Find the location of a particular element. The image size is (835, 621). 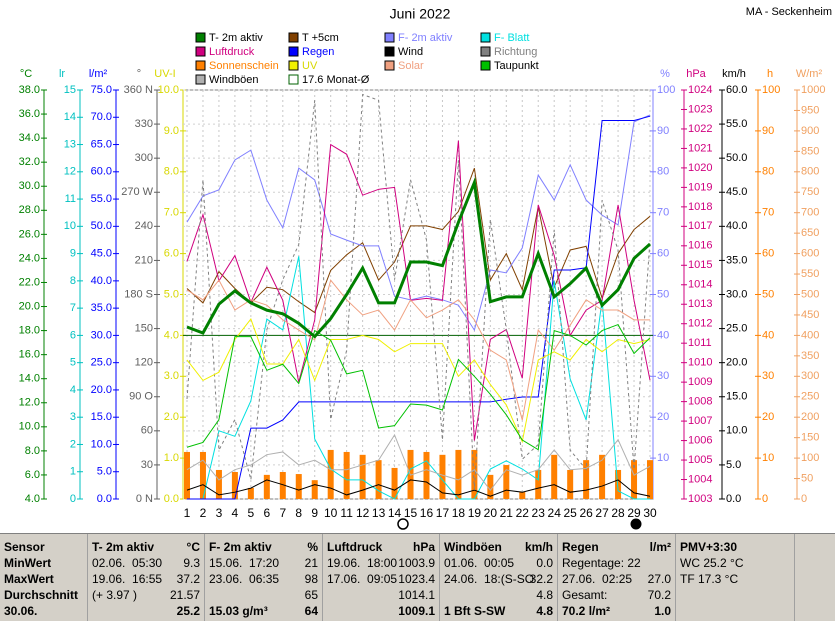

y-tick-label: 7 is located at coordinates (73, 308).